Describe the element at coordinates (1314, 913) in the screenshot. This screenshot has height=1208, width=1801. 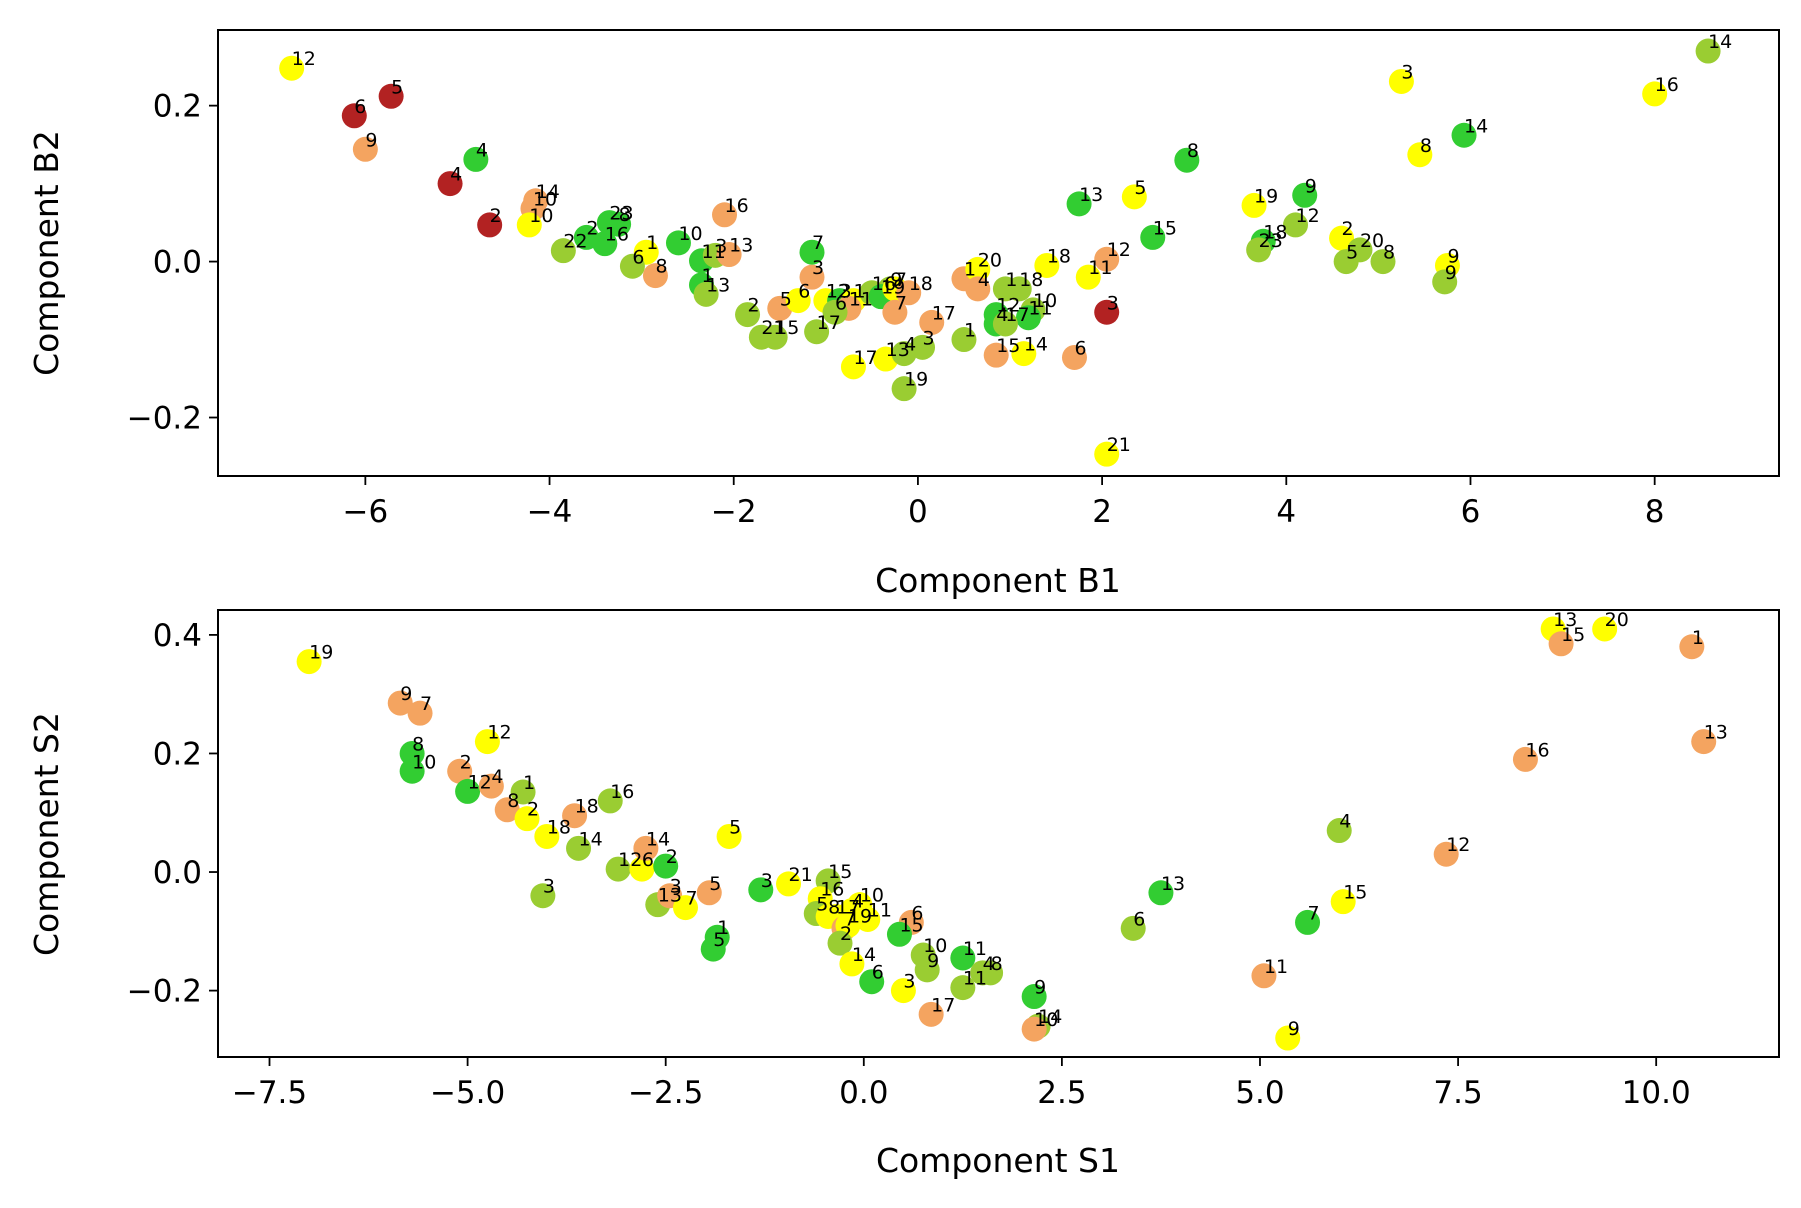
I see `bottom-point-label-60: 7` at that location.